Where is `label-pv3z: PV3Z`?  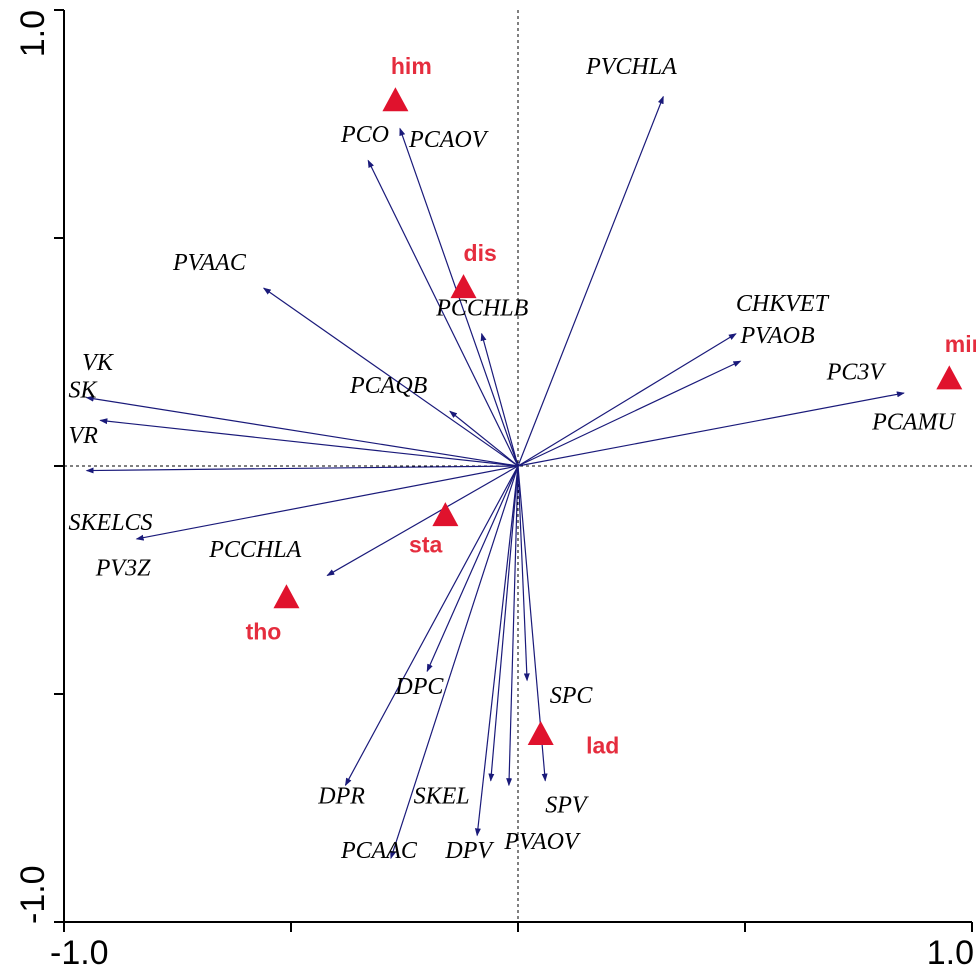 label-pv3z: PV3Z is located at coordinates (123, 568).